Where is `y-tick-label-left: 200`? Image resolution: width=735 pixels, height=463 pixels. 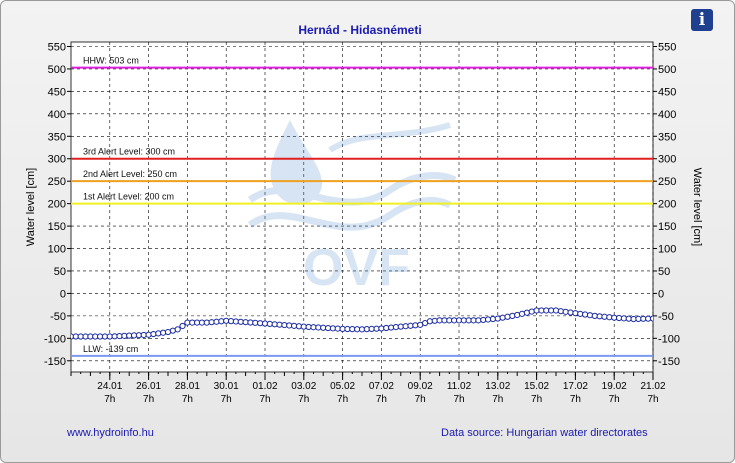 y-tick-label-left: 200 is located at coordinates (57, 205).